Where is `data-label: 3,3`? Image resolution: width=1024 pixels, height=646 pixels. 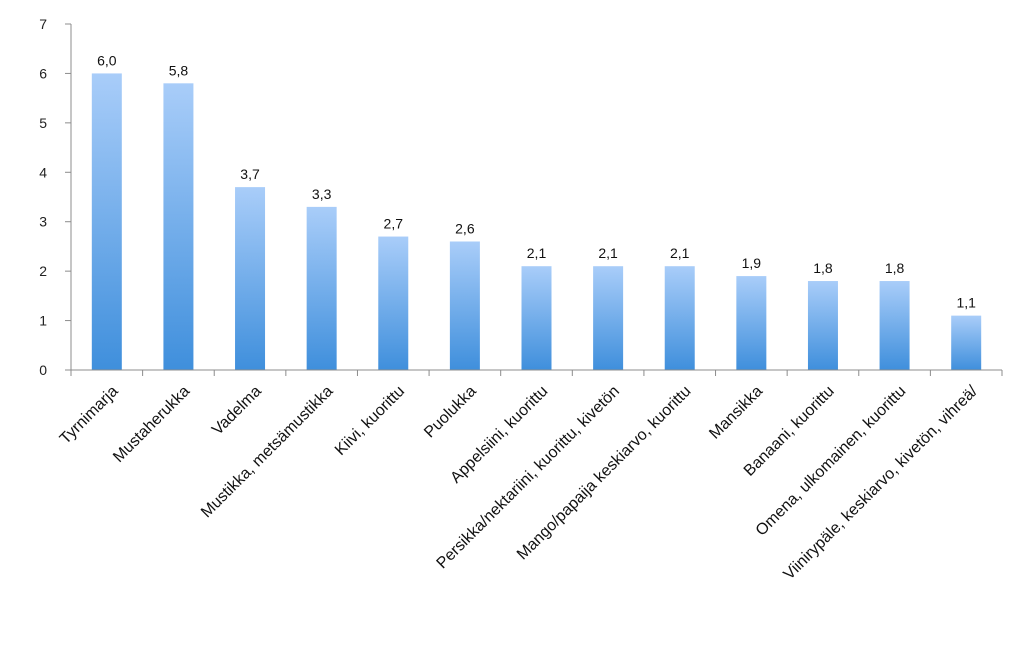
data-label: 3,3 is located at coordinates (322, 194).